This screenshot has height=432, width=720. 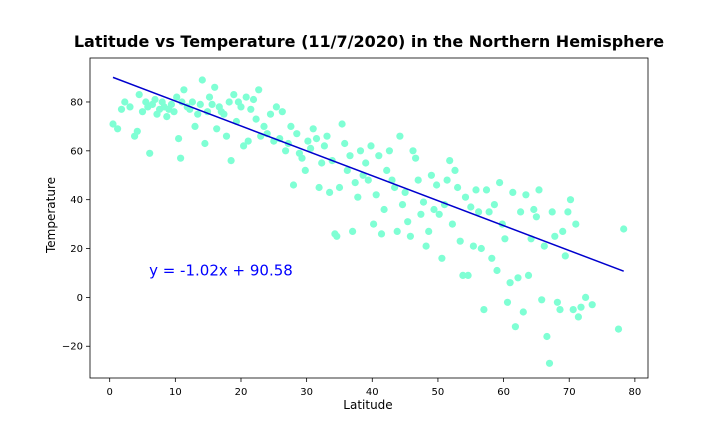 I want to click on x-tick-label-5: 50, so click(x=438, y=392).